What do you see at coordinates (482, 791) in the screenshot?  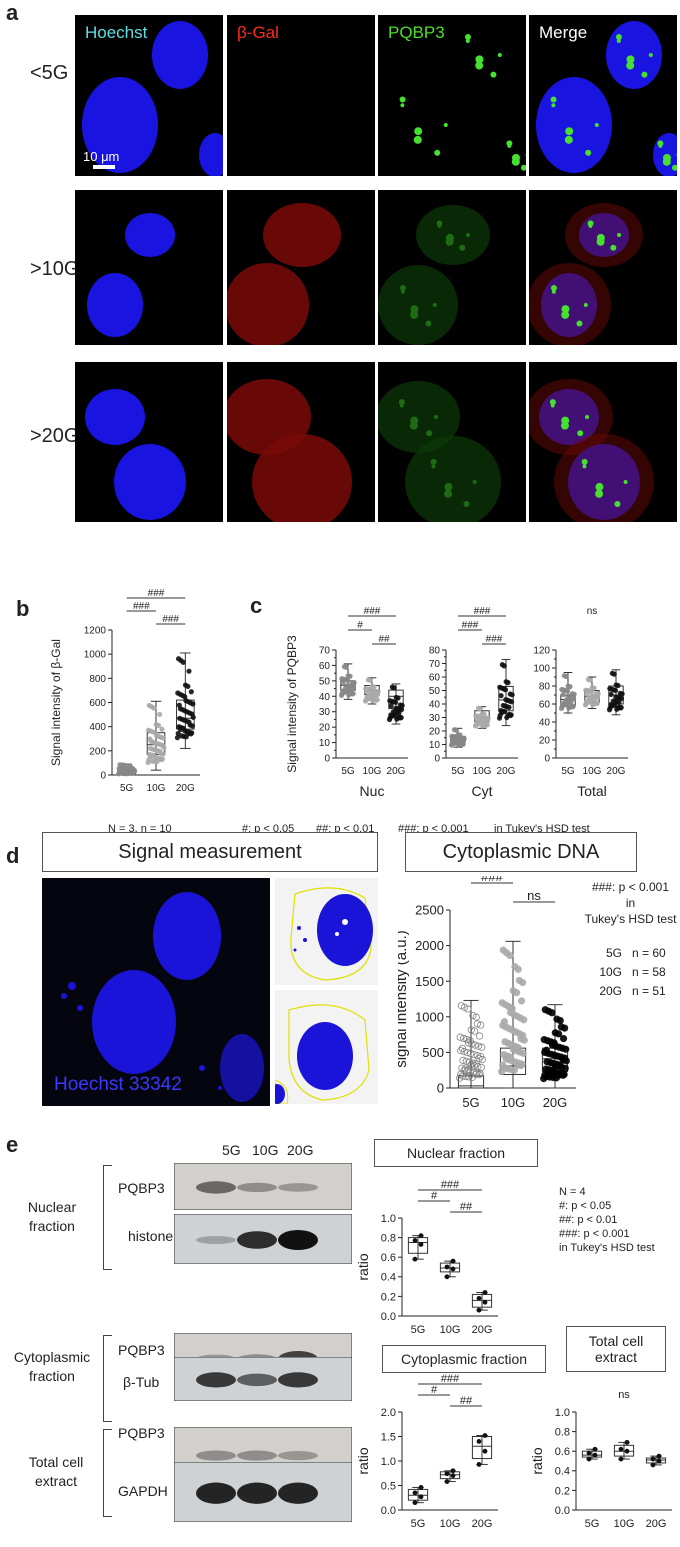 I see `x-axis-label: Cyt` at bounding box center [482, 791].